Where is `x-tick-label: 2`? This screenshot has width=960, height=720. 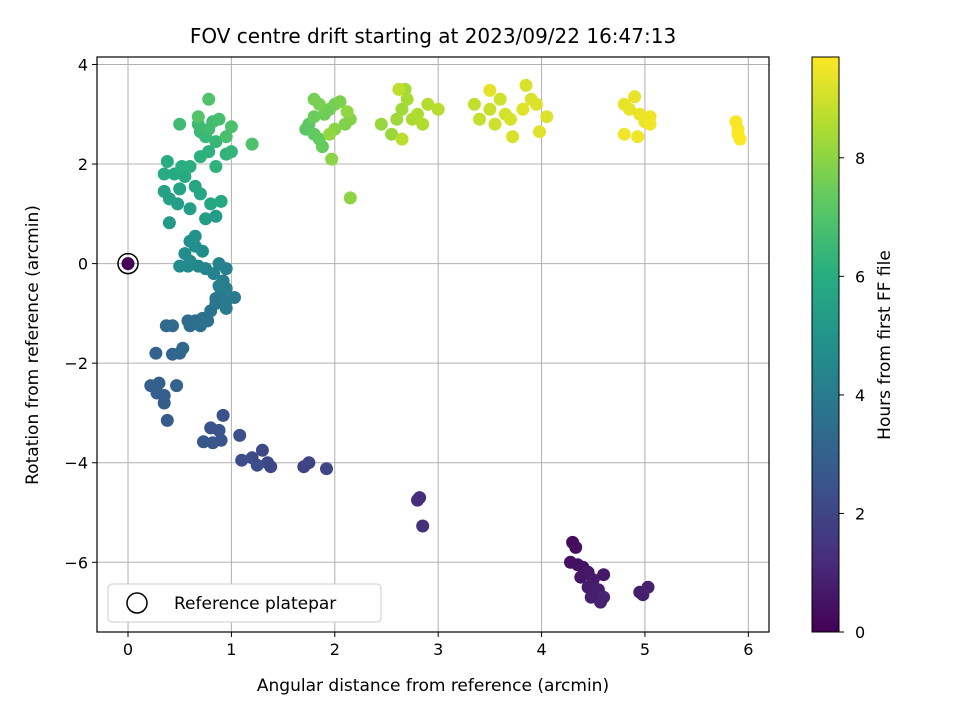 x-tick-label: 2 is located at coordinates (335, 649).